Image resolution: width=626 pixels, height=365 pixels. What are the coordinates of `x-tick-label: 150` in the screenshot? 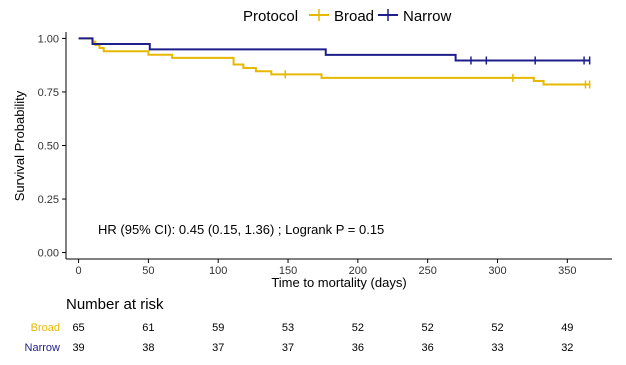 It's located at (288, 271).